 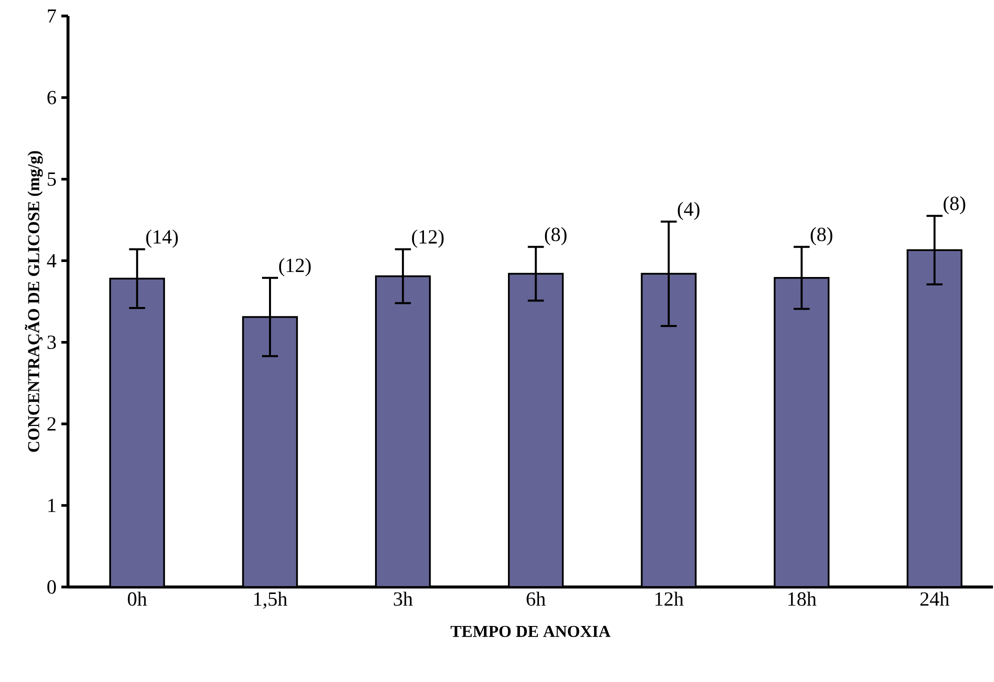 What do you see at coordinates (935, 599) in the screenshot?
I see `x-tick-label: 24h` at bounding box center [935, 599].